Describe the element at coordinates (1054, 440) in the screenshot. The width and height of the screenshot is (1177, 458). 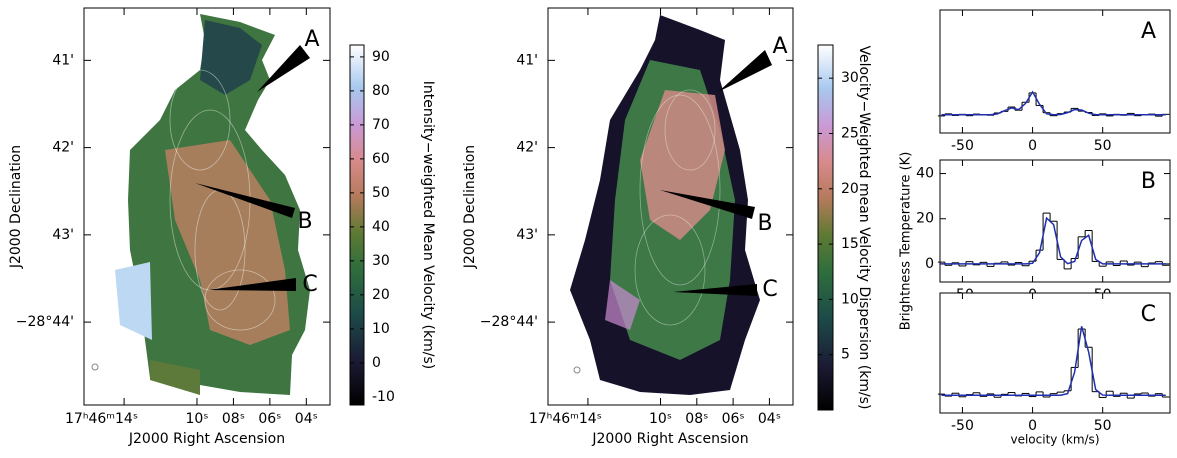
I see `x-axis-label: velocity (km/s)` at that location.